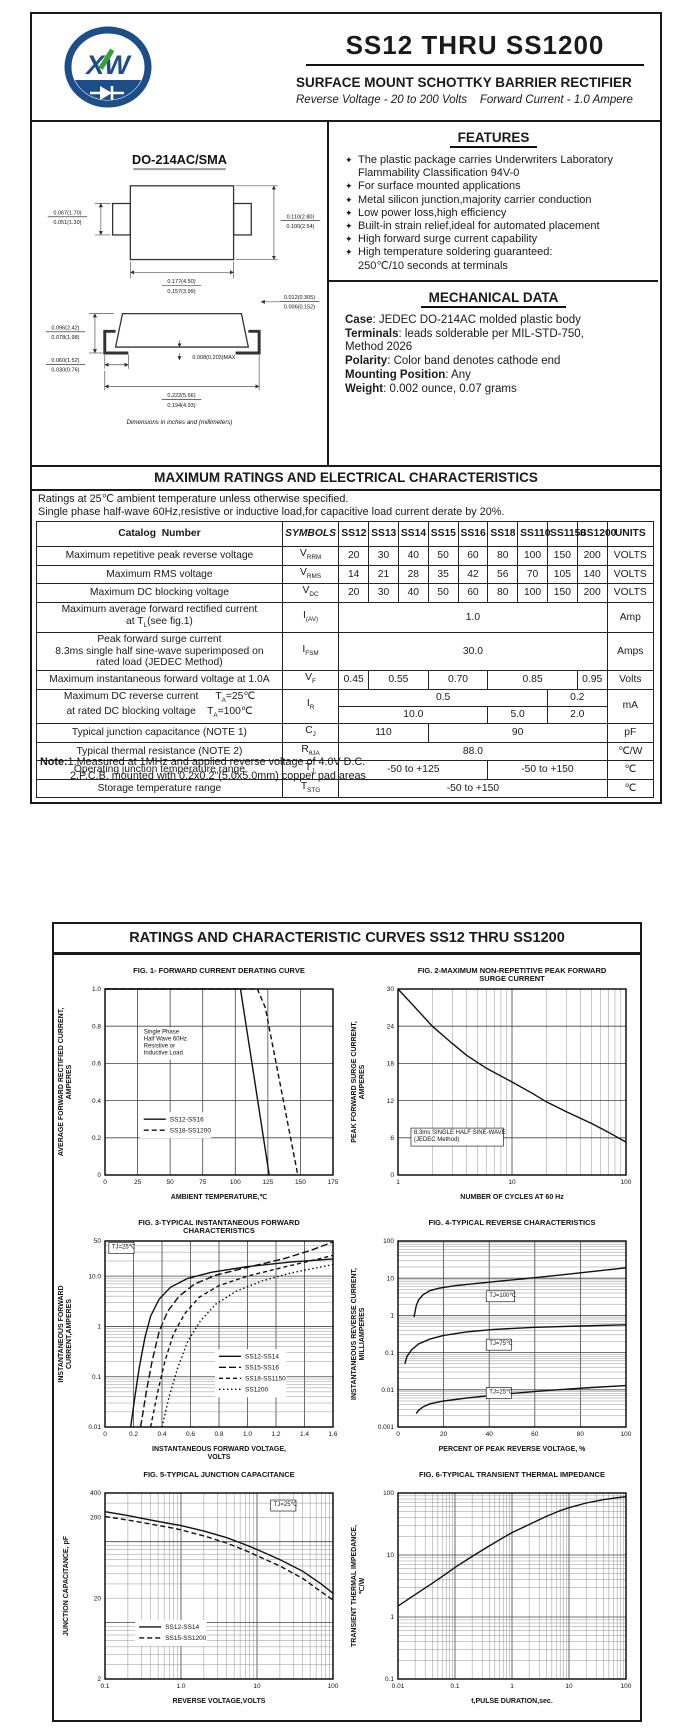 This screenshot has width=694, height=1736. What do you see at coordinates (473, 751) in the screenshot?
I see `table-cell: 88.0` at bounding box center [473, 751].